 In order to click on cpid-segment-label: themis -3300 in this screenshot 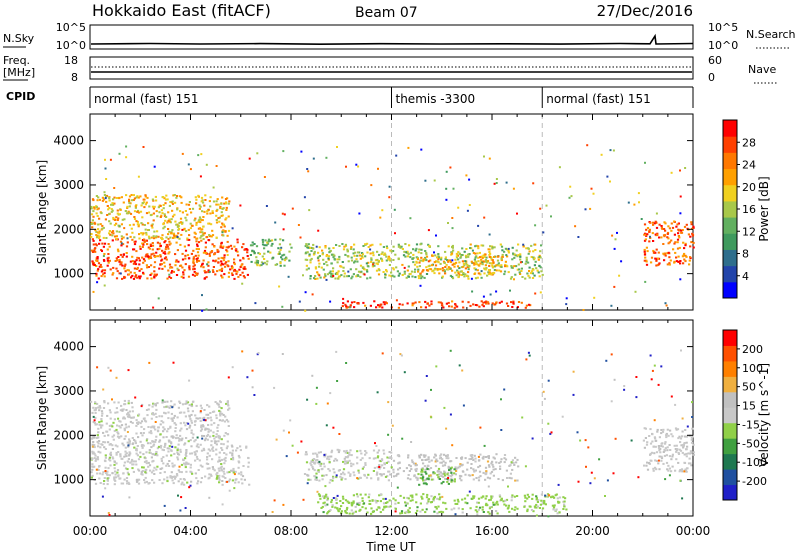, I will do `click(436, 99)`.